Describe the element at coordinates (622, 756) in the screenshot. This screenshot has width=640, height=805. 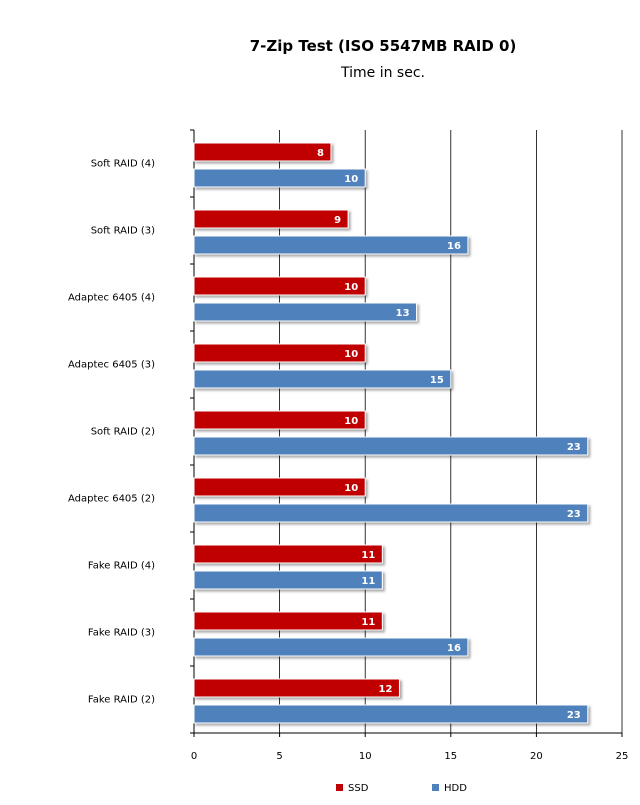
I see `x-tick-label: 25` at that location.